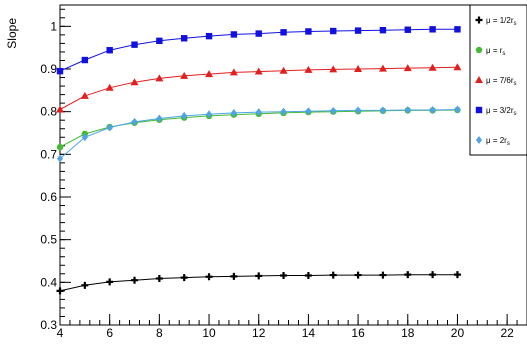 This screenshot has height=344, width=527. I want to click on x-tick-label: 8, so click(159, 332).